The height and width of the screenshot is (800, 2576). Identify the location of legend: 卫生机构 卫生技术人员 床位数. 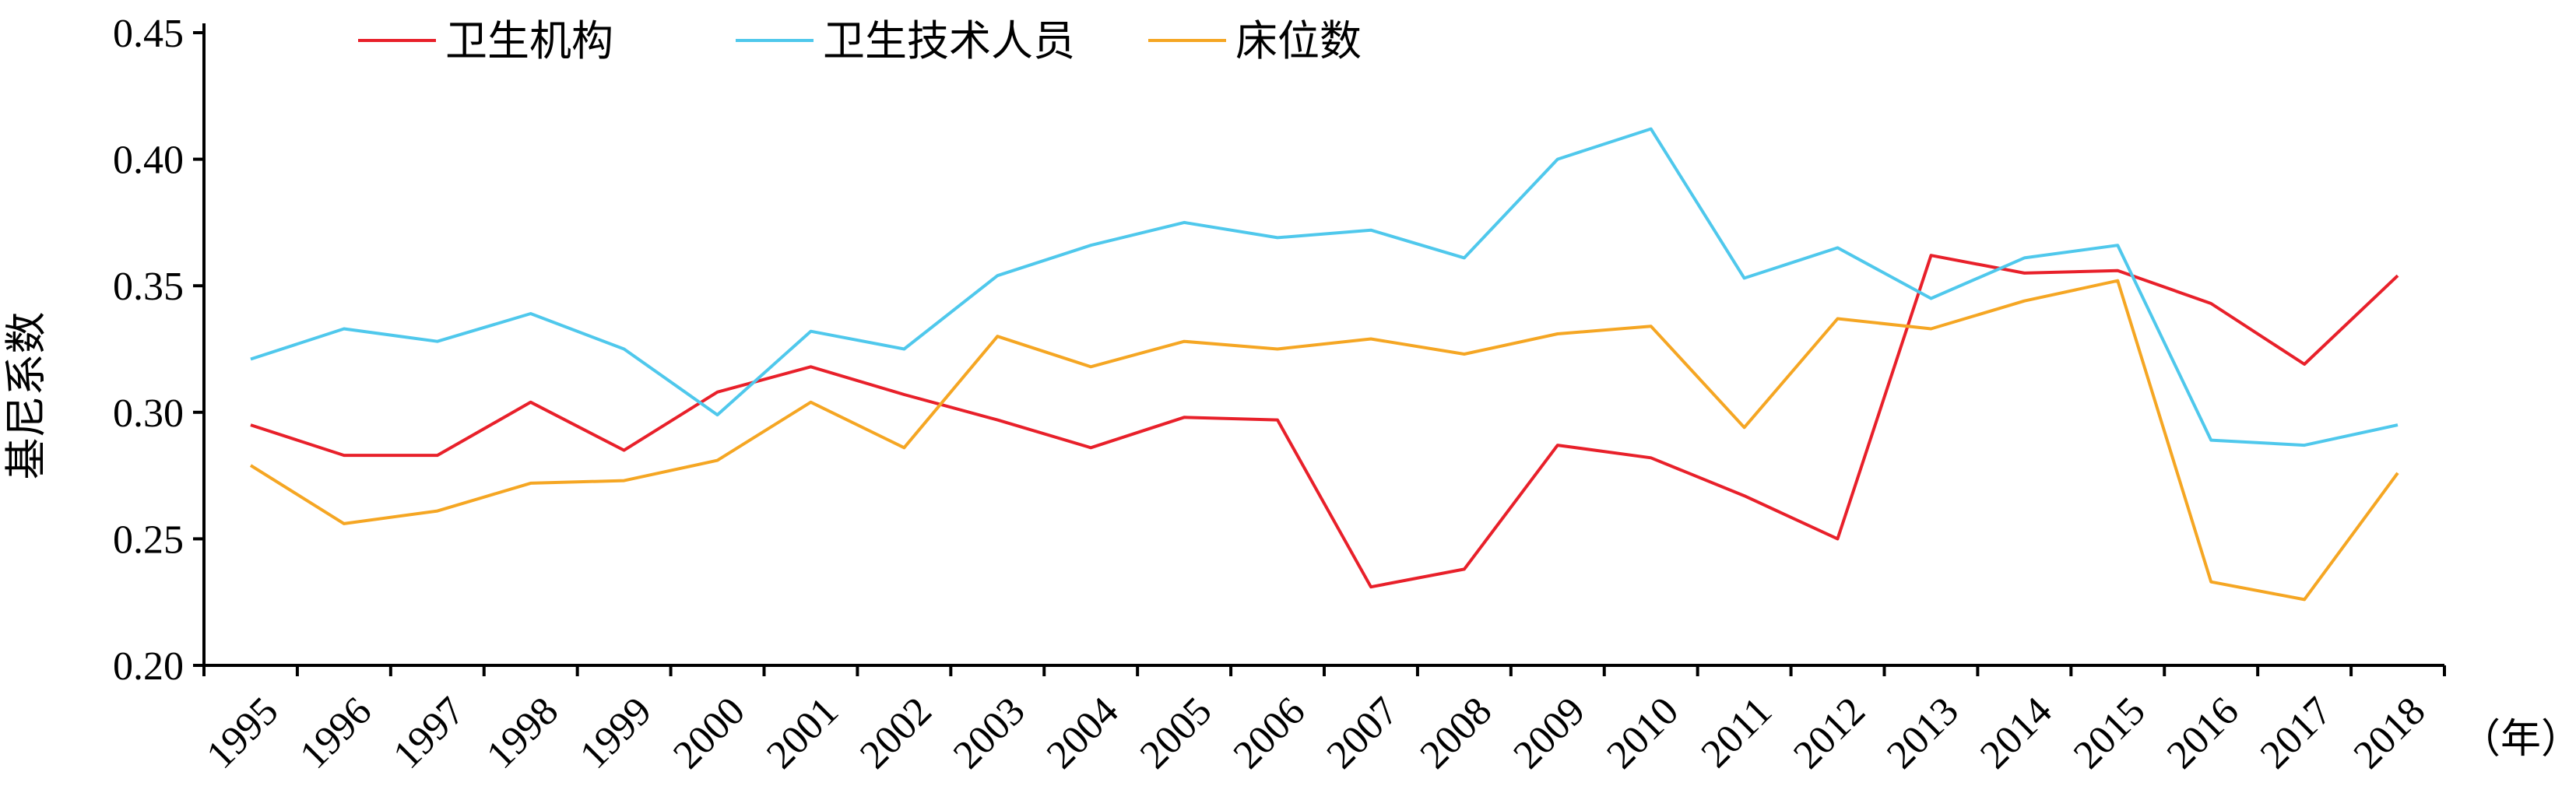
(860, 40).